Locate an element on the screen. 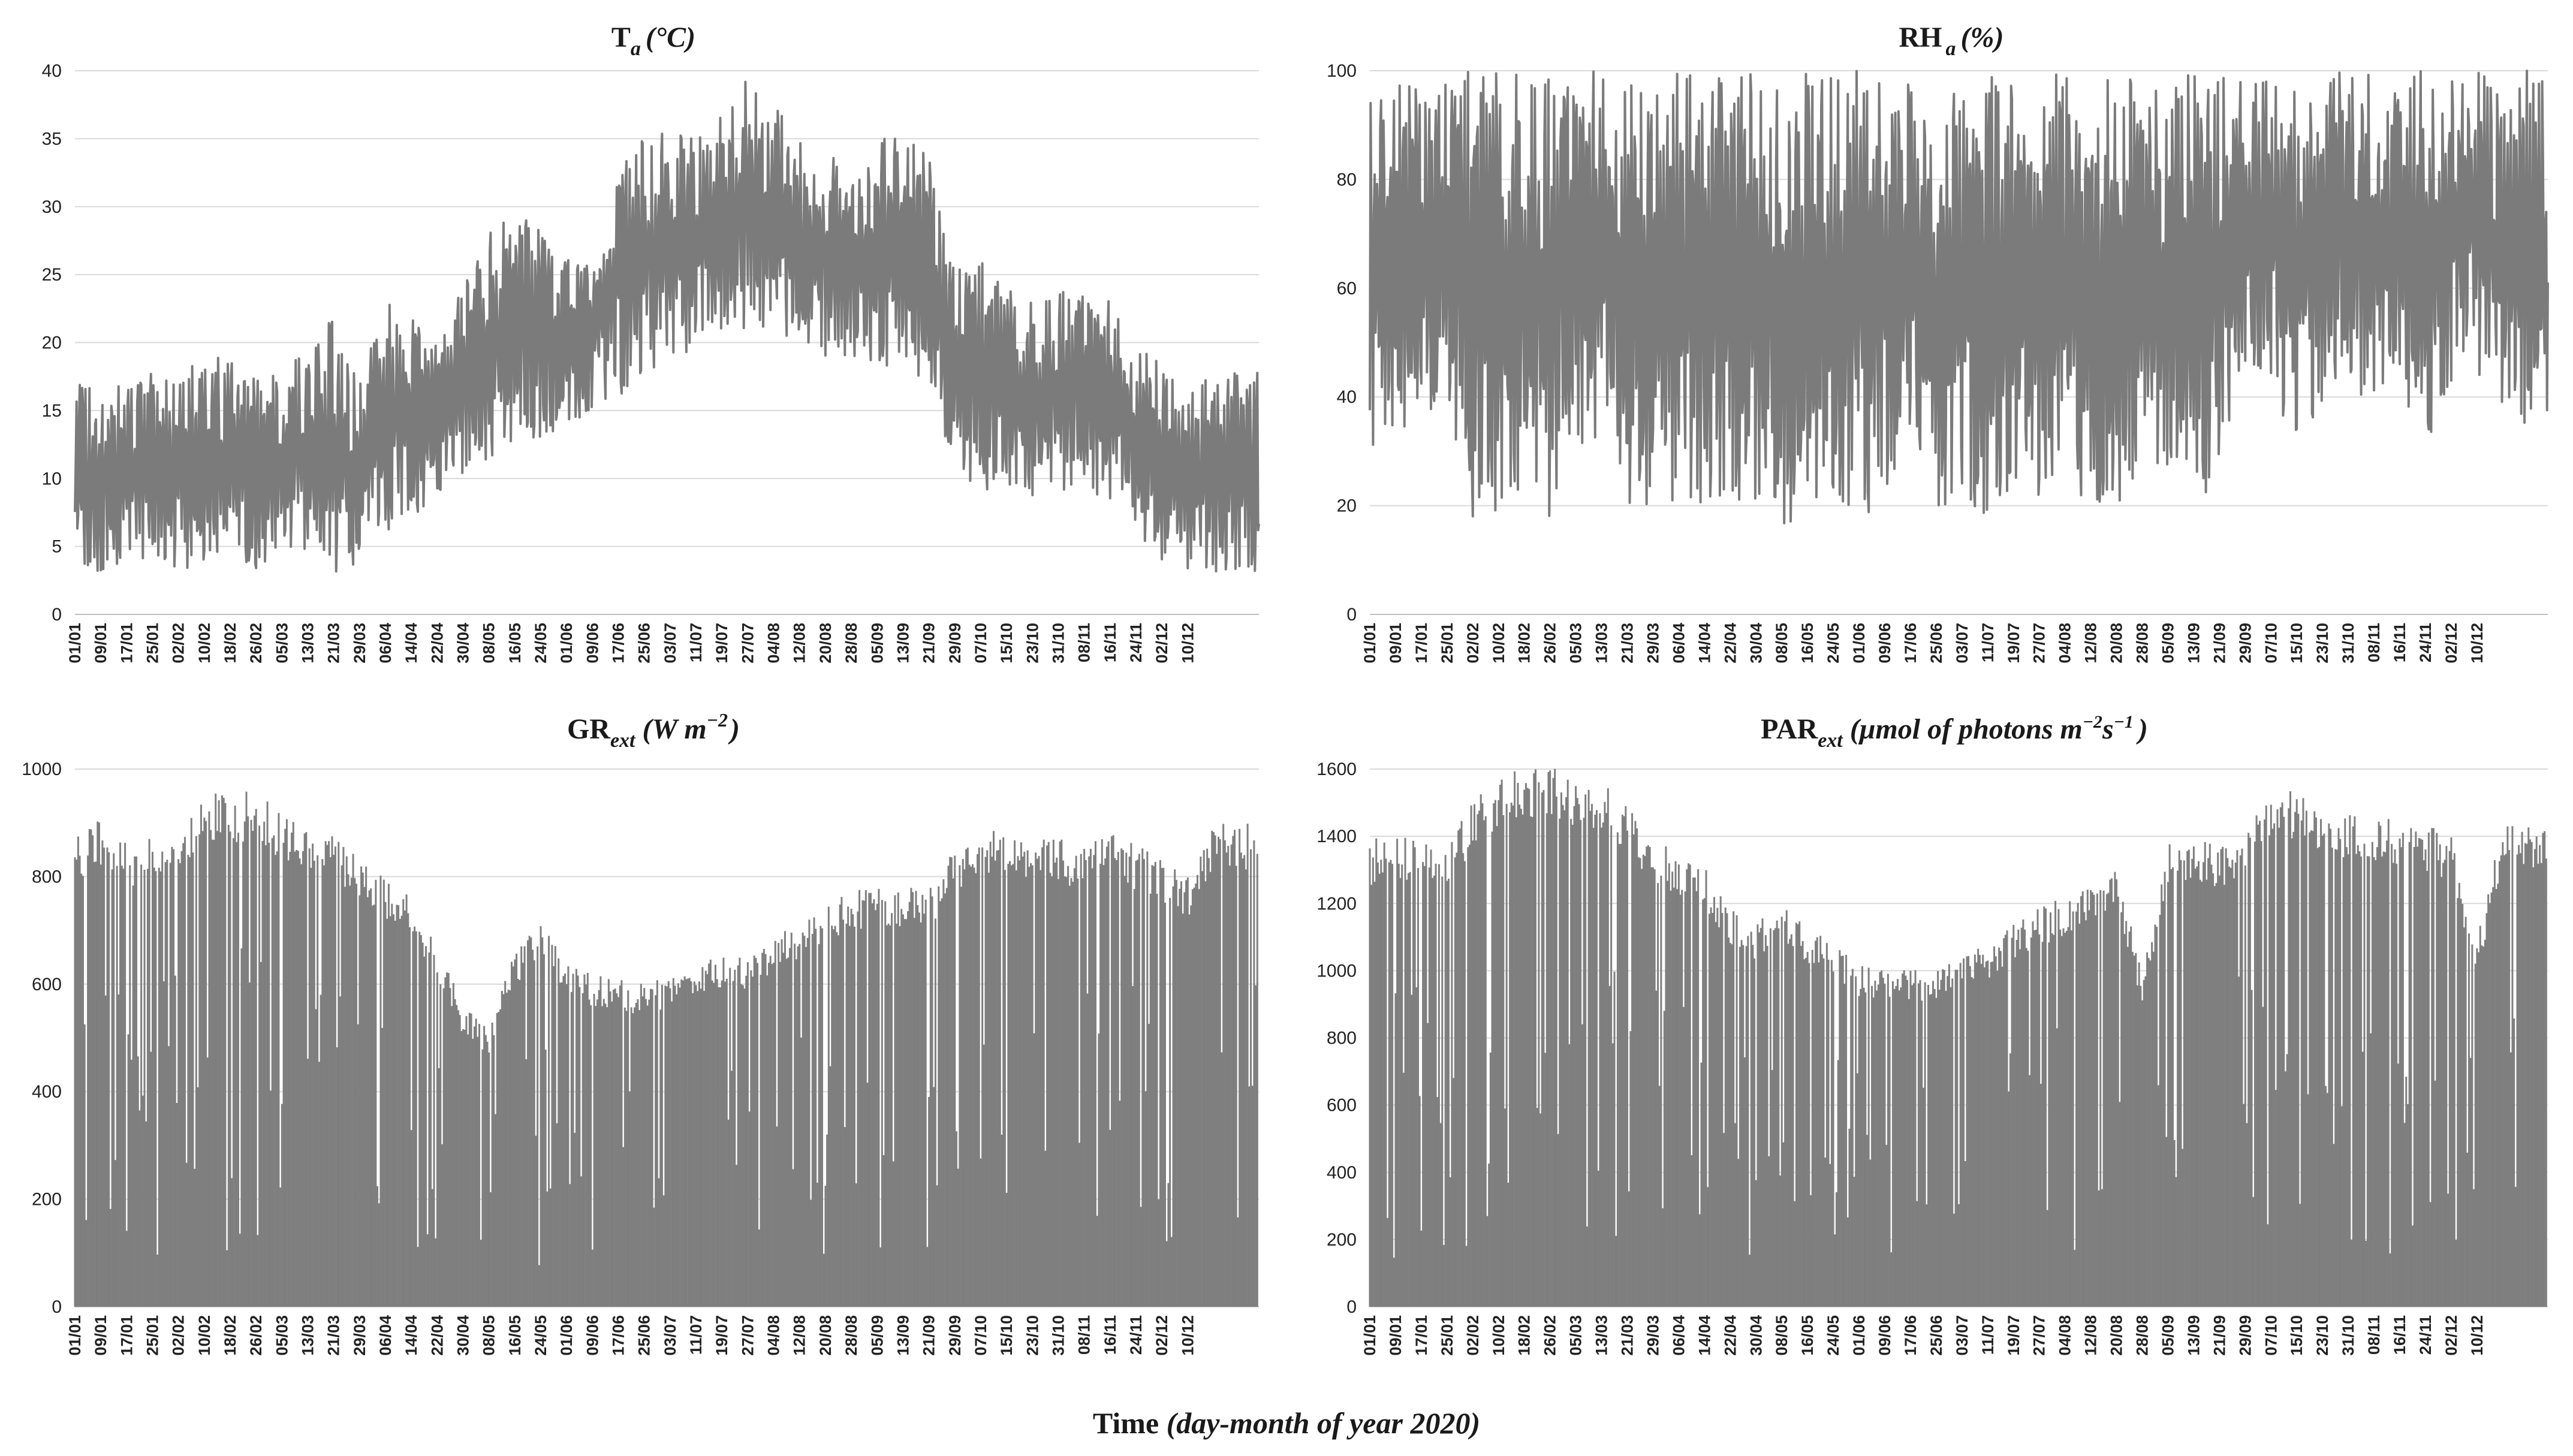 This screenshot has height=1456, width=2573. chart-gr-xtick-label: 12/08 is located at coordinates (800, 1335).